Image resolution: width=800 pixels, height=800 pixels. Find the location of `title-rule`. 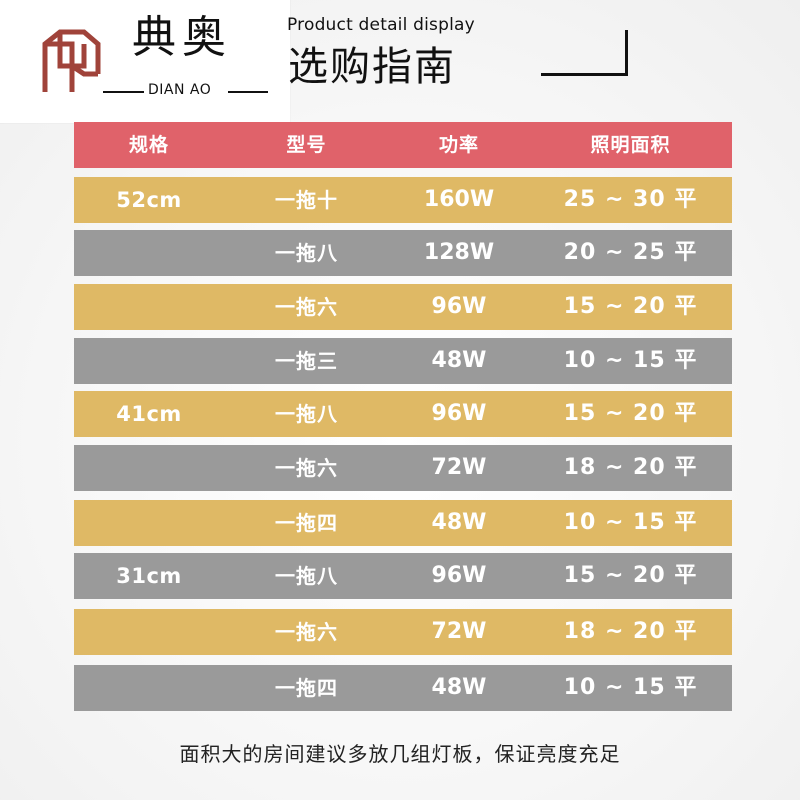

title-rule is located at coordinates (584, 74).